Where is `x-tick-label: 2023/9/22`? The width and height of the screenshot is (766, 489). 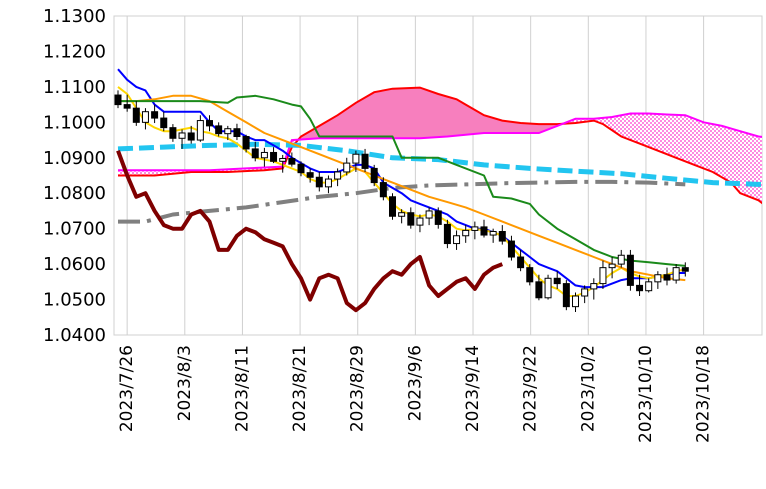
x-tick-label: 2023/9/22 is located at coordinates (531, 388).